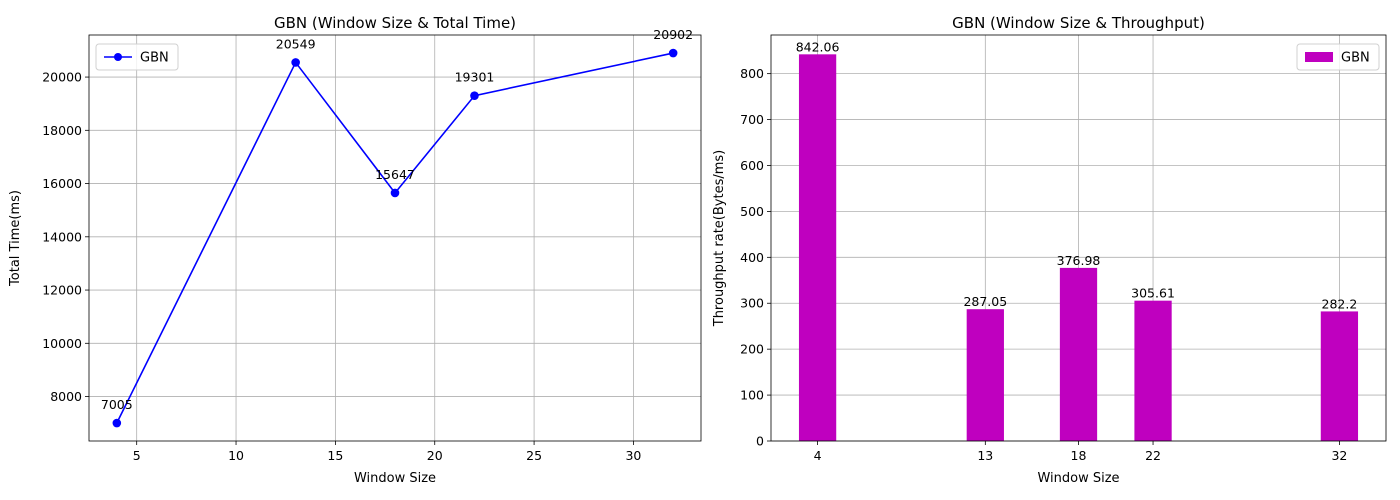  Describe the element at coordinates (1339, 455) in the screenshot. I see `x-tick-label: 32` at that location.